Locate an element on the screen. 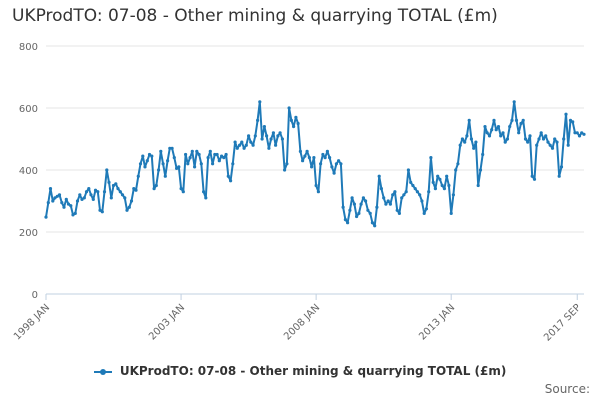 Image resolution: width=600 pixels, height=400 pixels. y-tick-label: 200 is located at coordinates (28, 233).